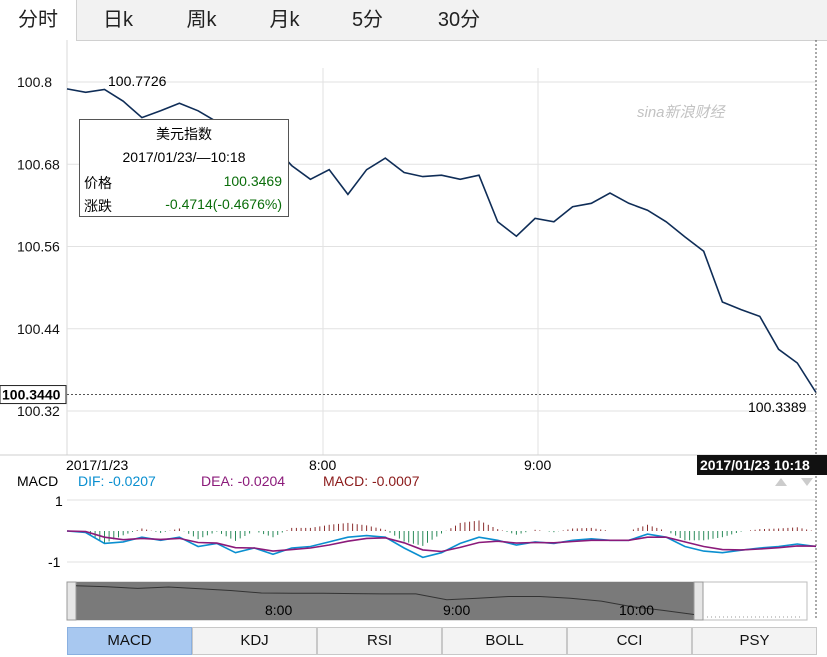 Image resolution: width=827 pixels, height=657 pixels. Describe the element at coordinates (38, 164) in the screenshot. I see `y-tick-label: 100.68` at that location.